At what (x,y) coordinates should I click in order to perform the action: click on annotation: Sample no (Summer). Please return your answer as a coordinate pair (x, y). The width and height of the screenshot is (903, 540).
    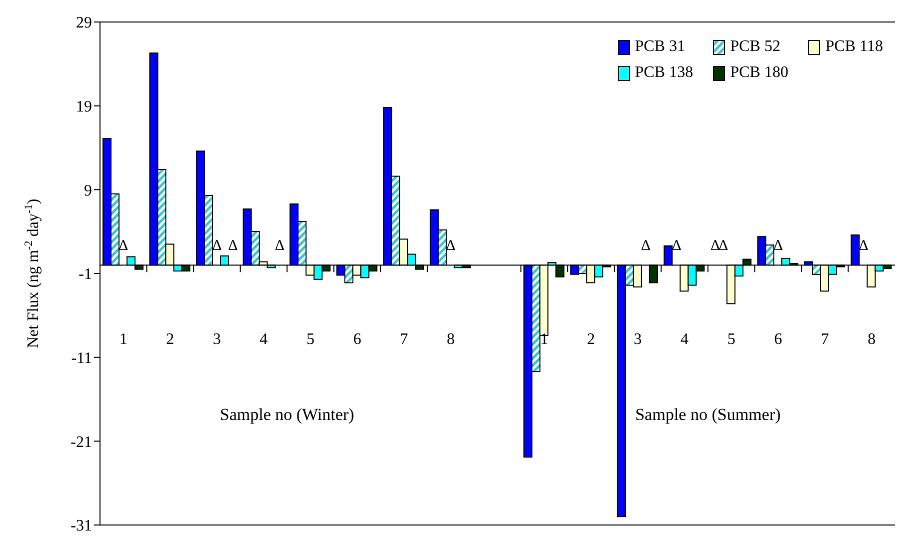
    Looking at the image, I should click on (708, 414).